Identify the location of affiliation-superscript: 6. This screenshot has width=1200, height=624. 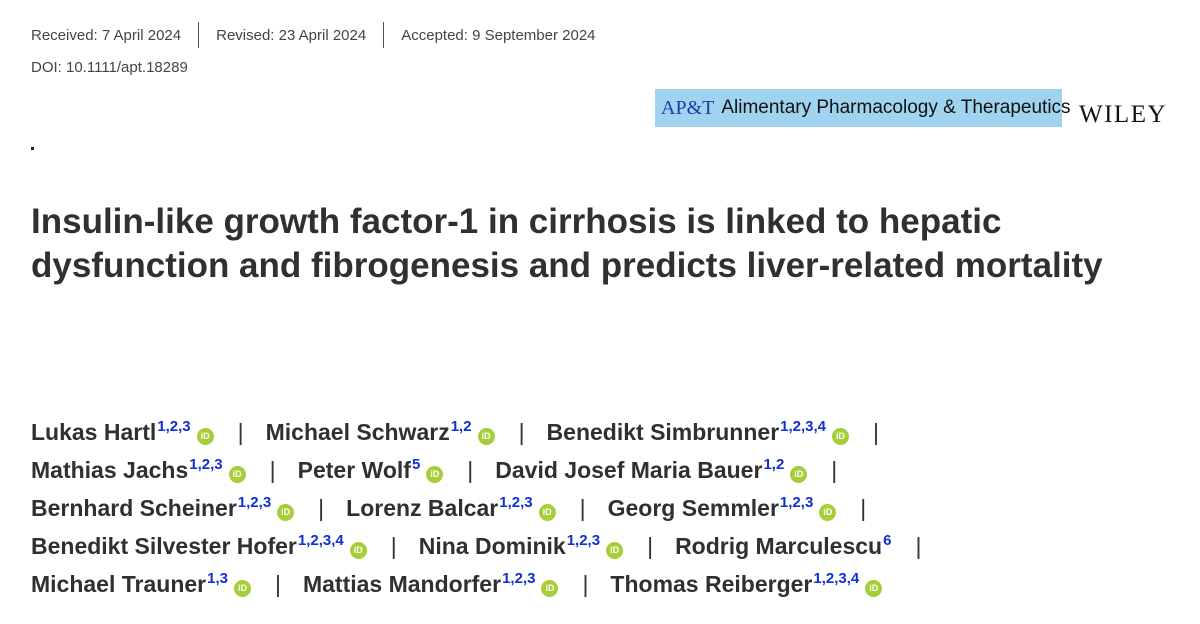
(887, 540).